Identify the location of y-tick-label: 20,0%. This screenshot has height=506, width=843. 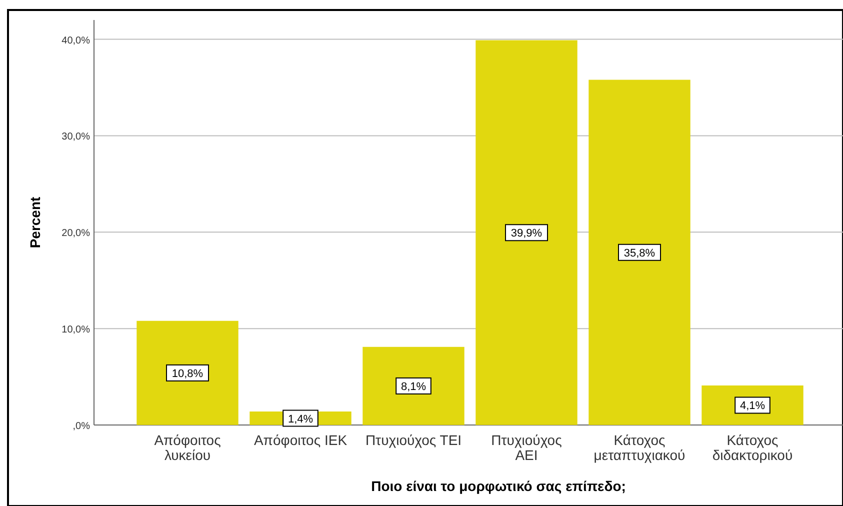
(76, 234).